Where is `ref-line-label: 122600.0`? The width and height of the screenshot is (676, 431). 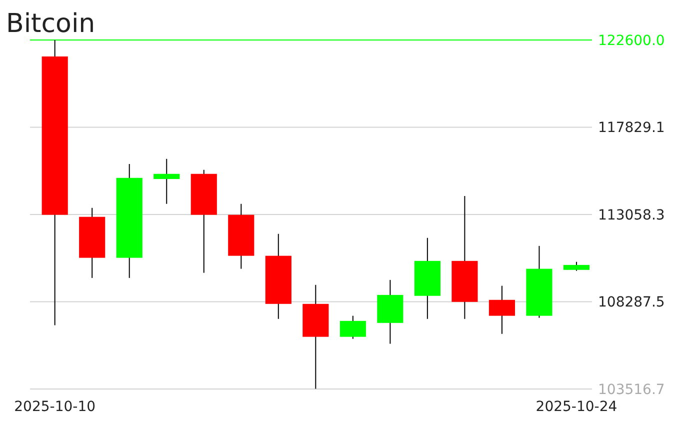
ref-line-label: 122600.0 is located at coordinates (631, 40).